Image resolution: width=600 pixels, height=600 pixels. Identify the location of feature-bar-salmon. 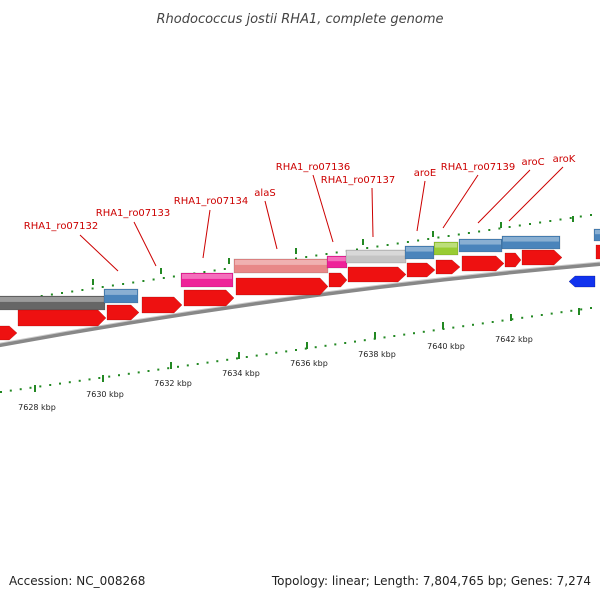
(281, 266).